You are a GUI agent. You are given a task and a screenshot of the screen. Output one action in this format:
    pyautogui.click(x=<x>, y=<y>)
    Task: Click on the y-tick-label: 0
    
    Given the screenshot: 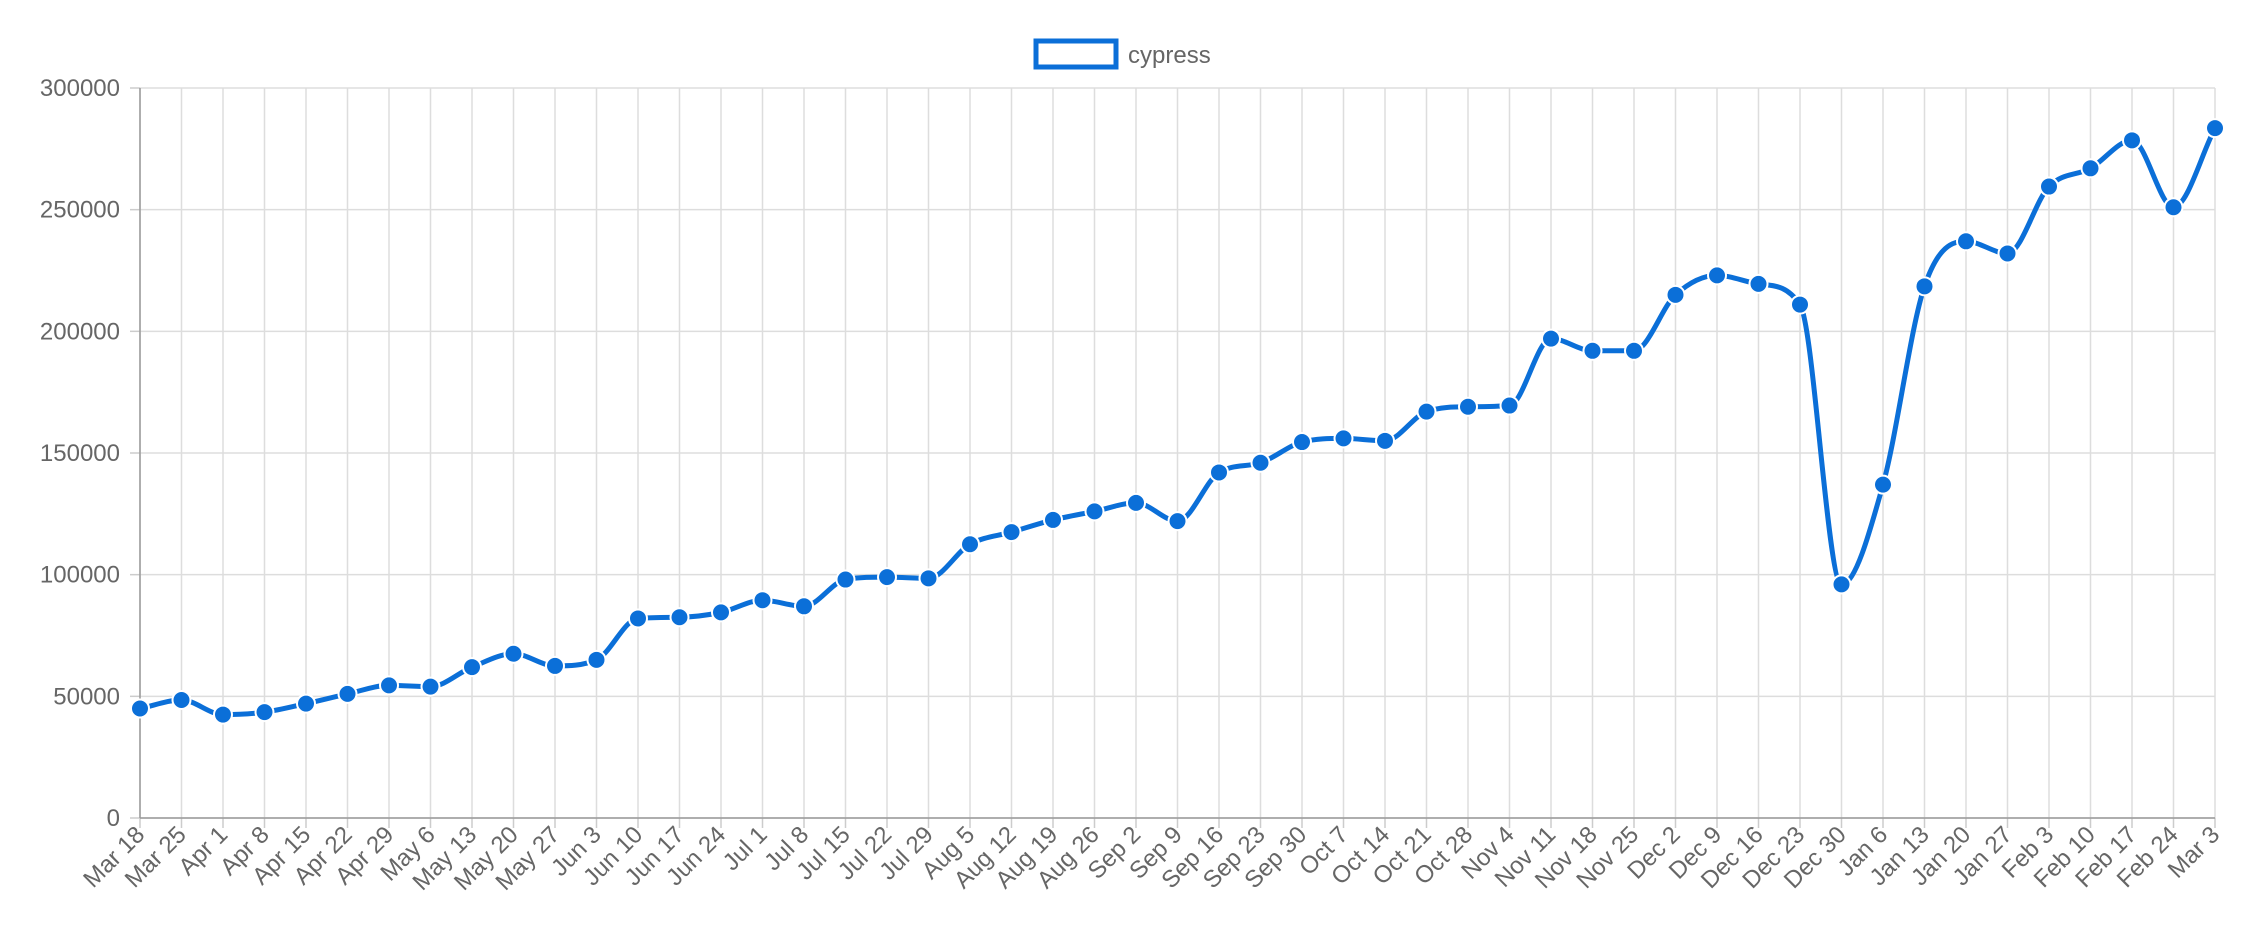 What is the action you would take?
    pyautogui.click(x=113, y=818)
    